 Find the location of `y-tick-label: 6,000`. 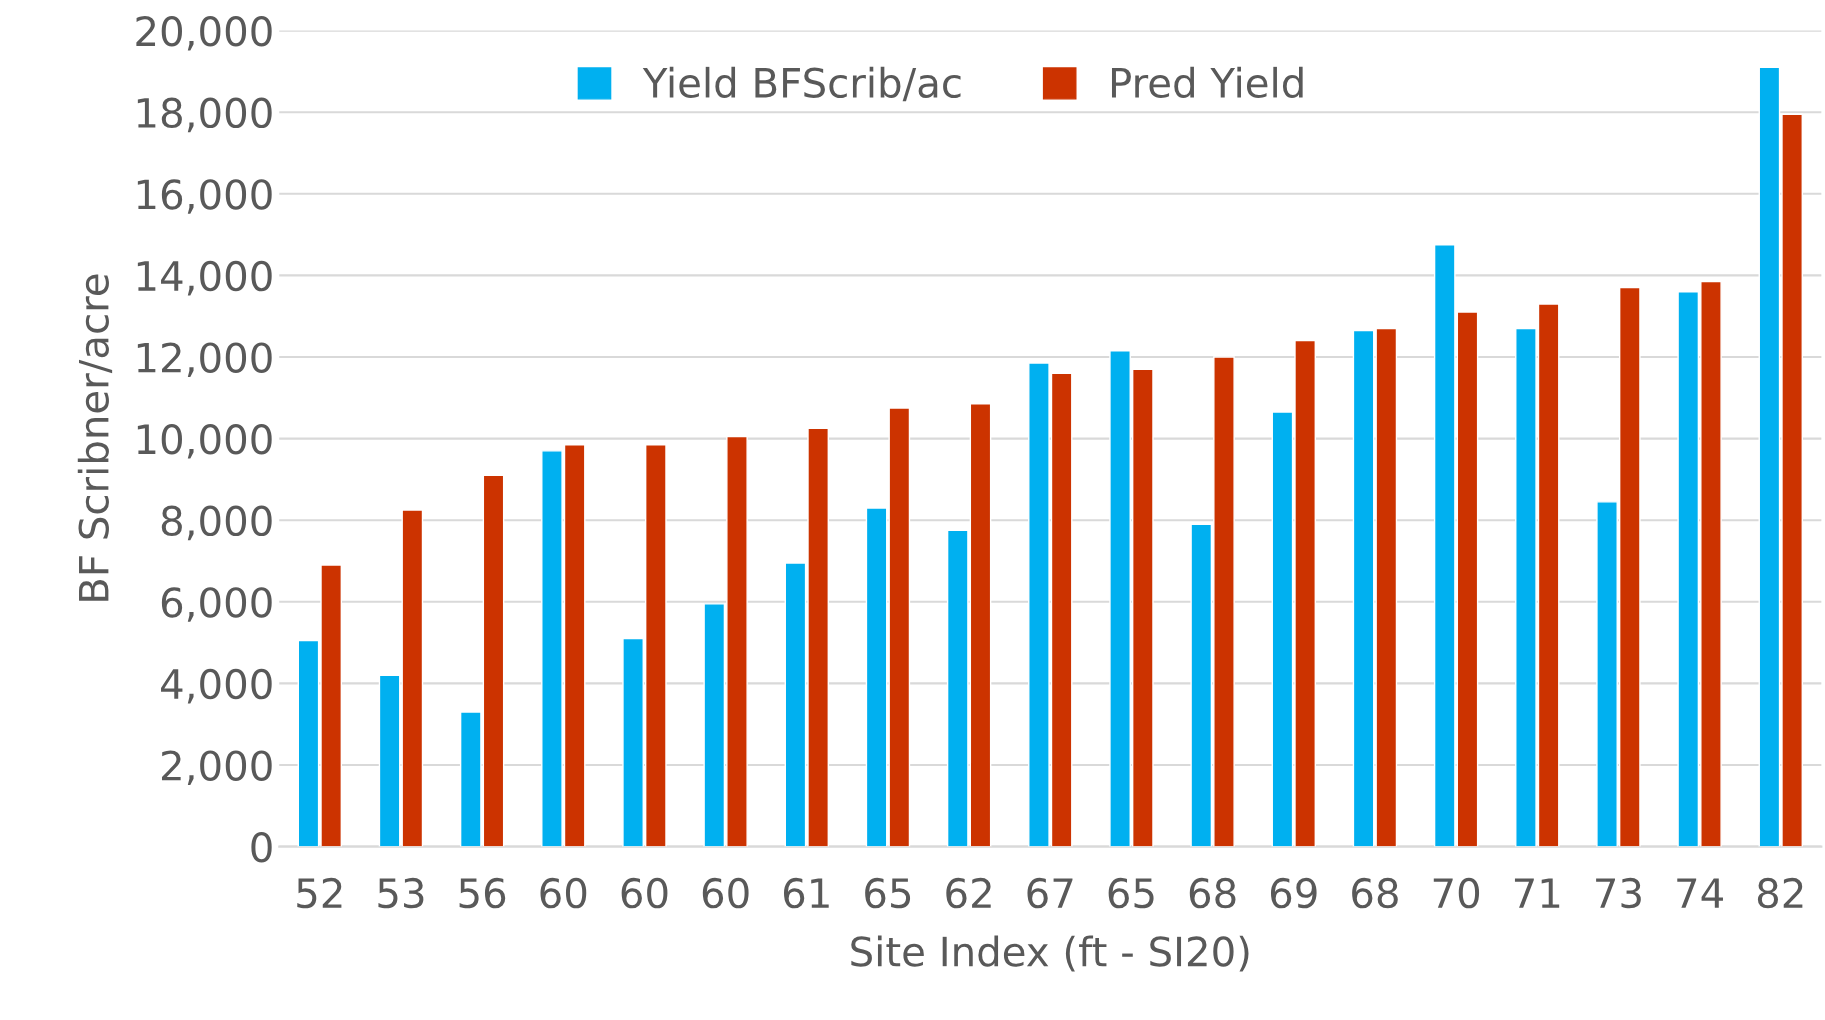

y-tick-label: 6,000 is located at coordinates (216, 604).